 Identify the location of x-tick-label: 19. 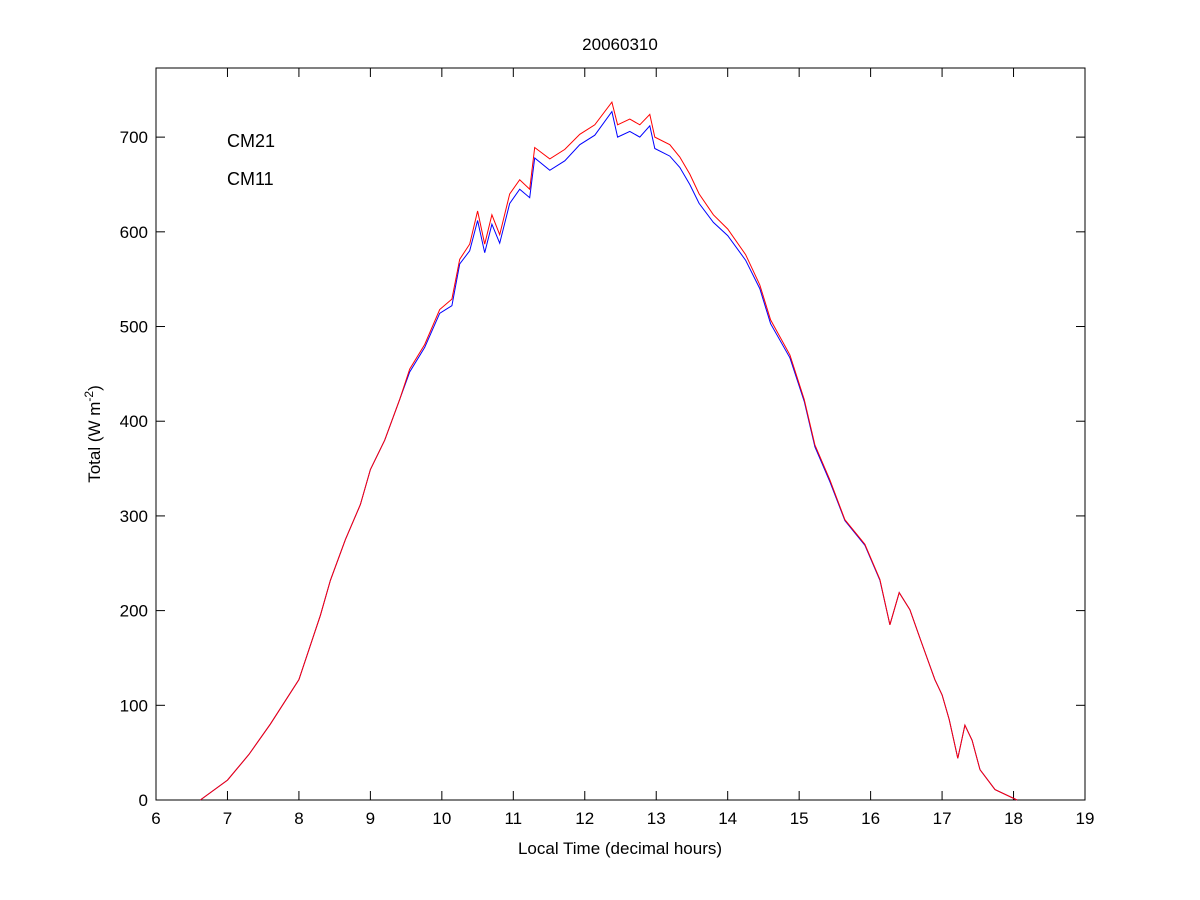
(1085, 818).